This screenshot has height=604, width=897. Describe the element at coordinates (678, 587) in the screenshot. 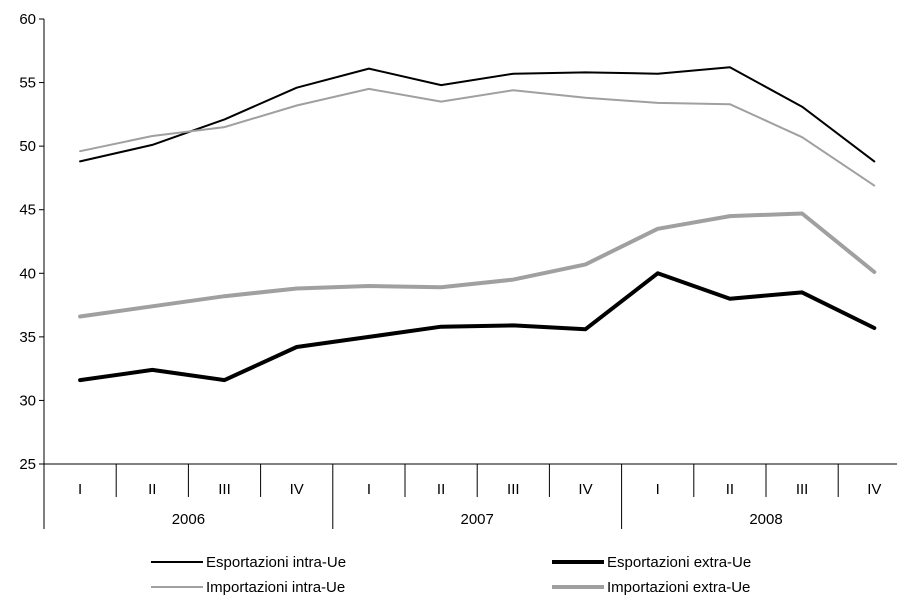

I see `legend-label: Importazioni extra-Ue` at that location.